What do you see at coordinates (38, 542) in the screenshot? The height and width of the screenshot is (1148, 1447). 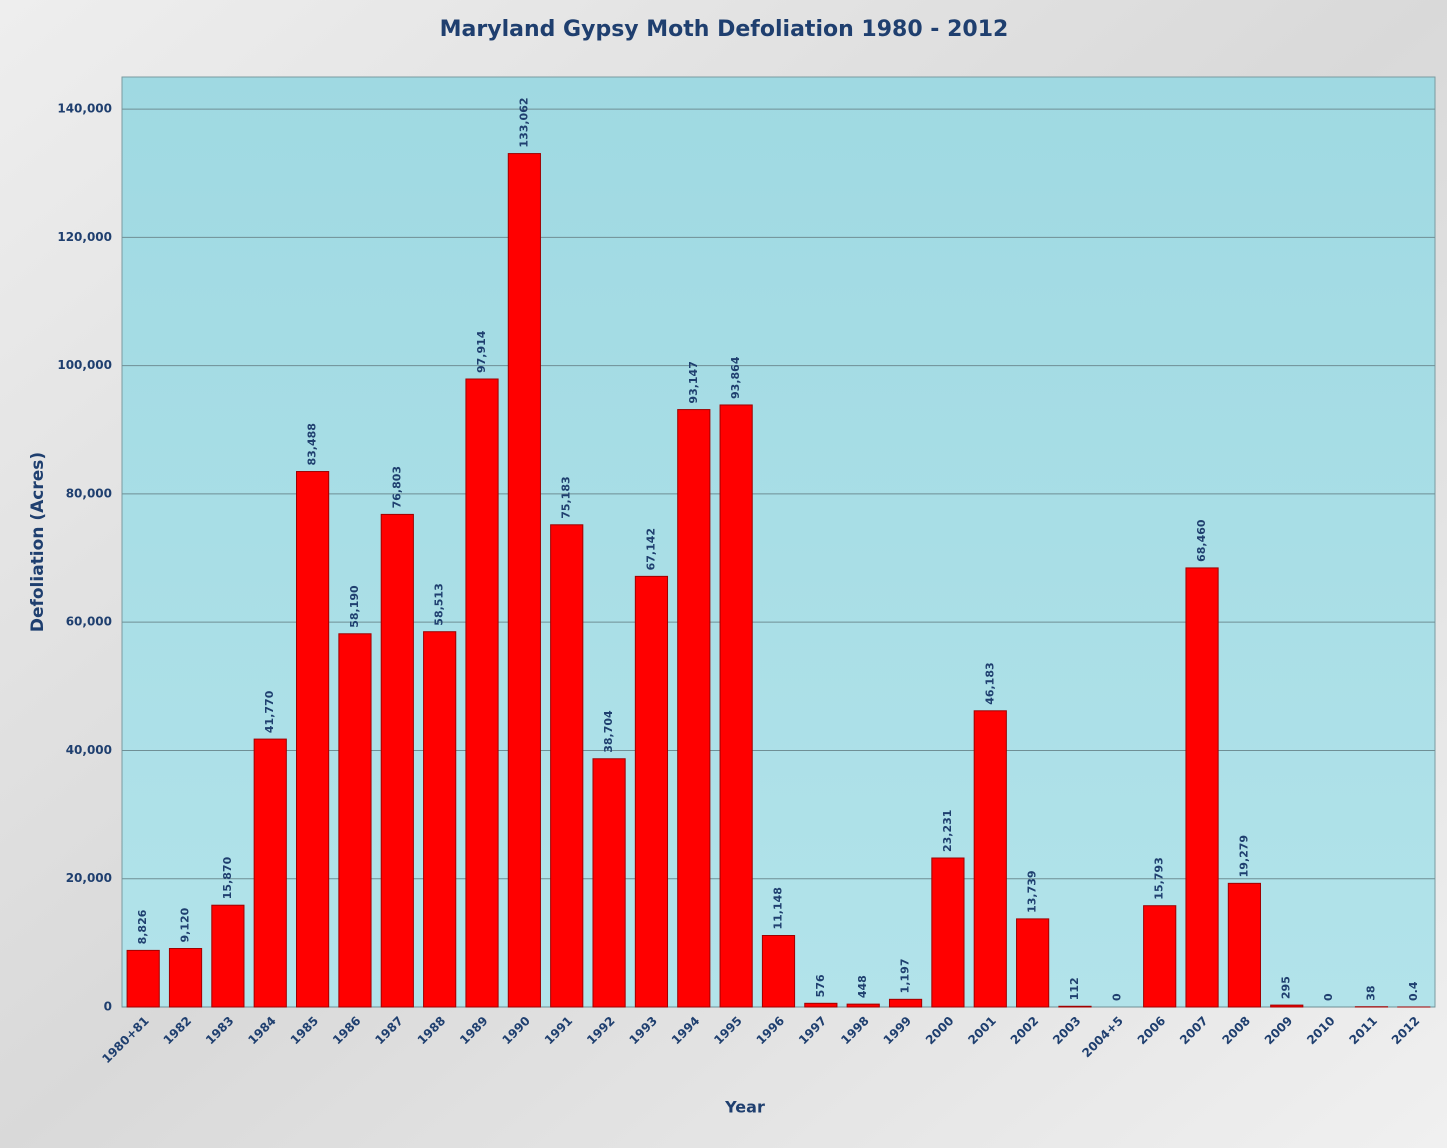 I see `y-axis-label: Defoliation (Acres)` at bounding box center [38, 542].